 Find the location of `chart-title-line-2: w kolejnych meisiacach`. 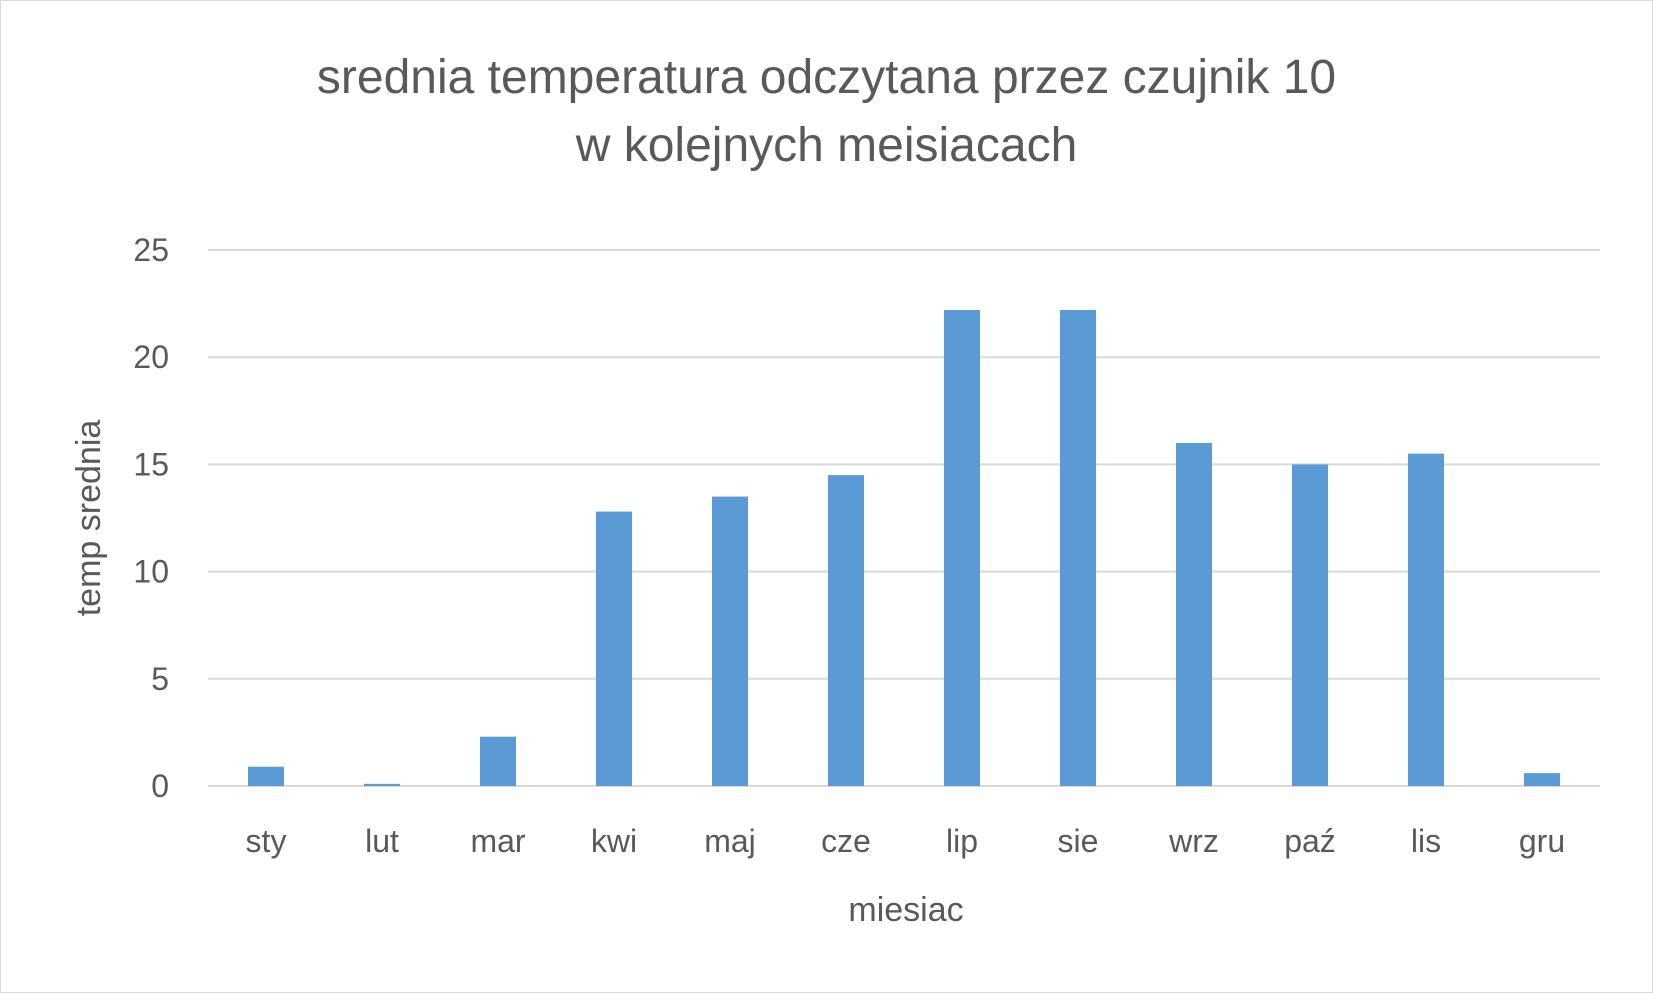

chart-title-line-2: w kolejnych meisiacach is located at coordinates (826, 145).